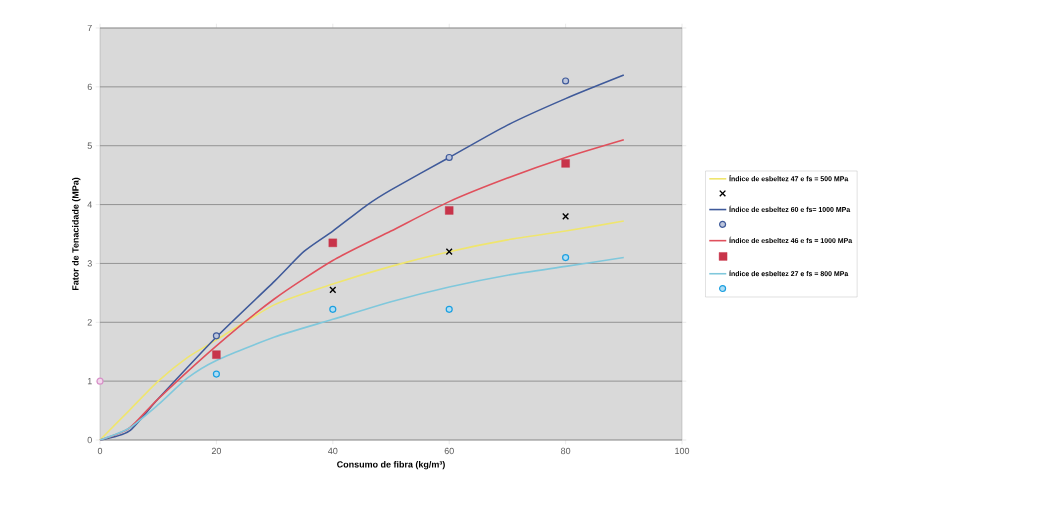 The height and width of the screenshot is (506, 1039). I want to click on y-tick-label: 0, so click(89, 440).